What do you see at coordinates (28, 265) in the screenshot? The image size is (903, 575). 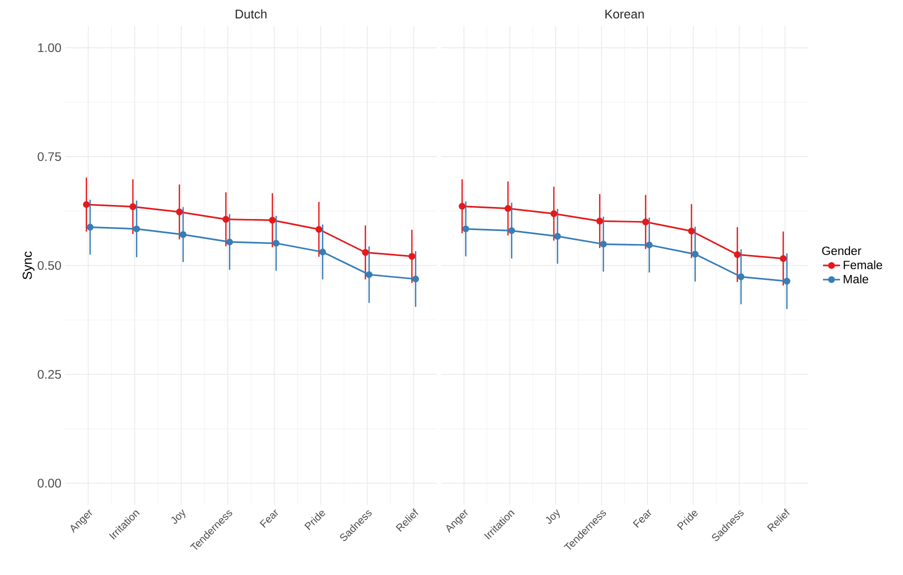 I see `y-axis-title: Sync` at bounding box center [28, 265].